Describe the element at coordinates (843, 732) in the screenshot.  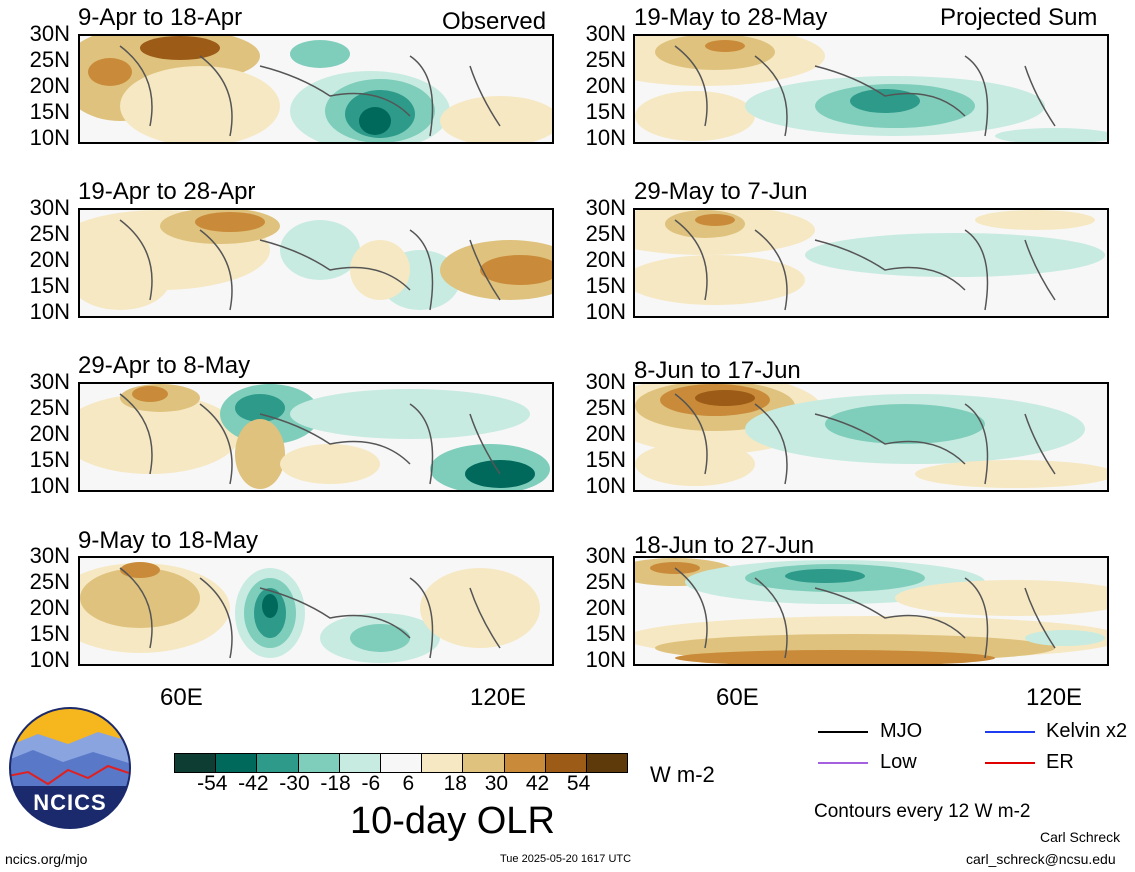
I see `legend-line-mjo` at that location.